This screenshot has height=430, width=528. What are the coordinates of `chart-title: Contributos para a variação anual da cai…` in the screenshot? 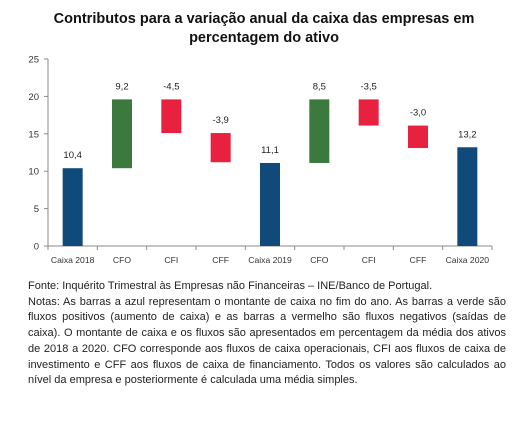 It's located at (264, 29).